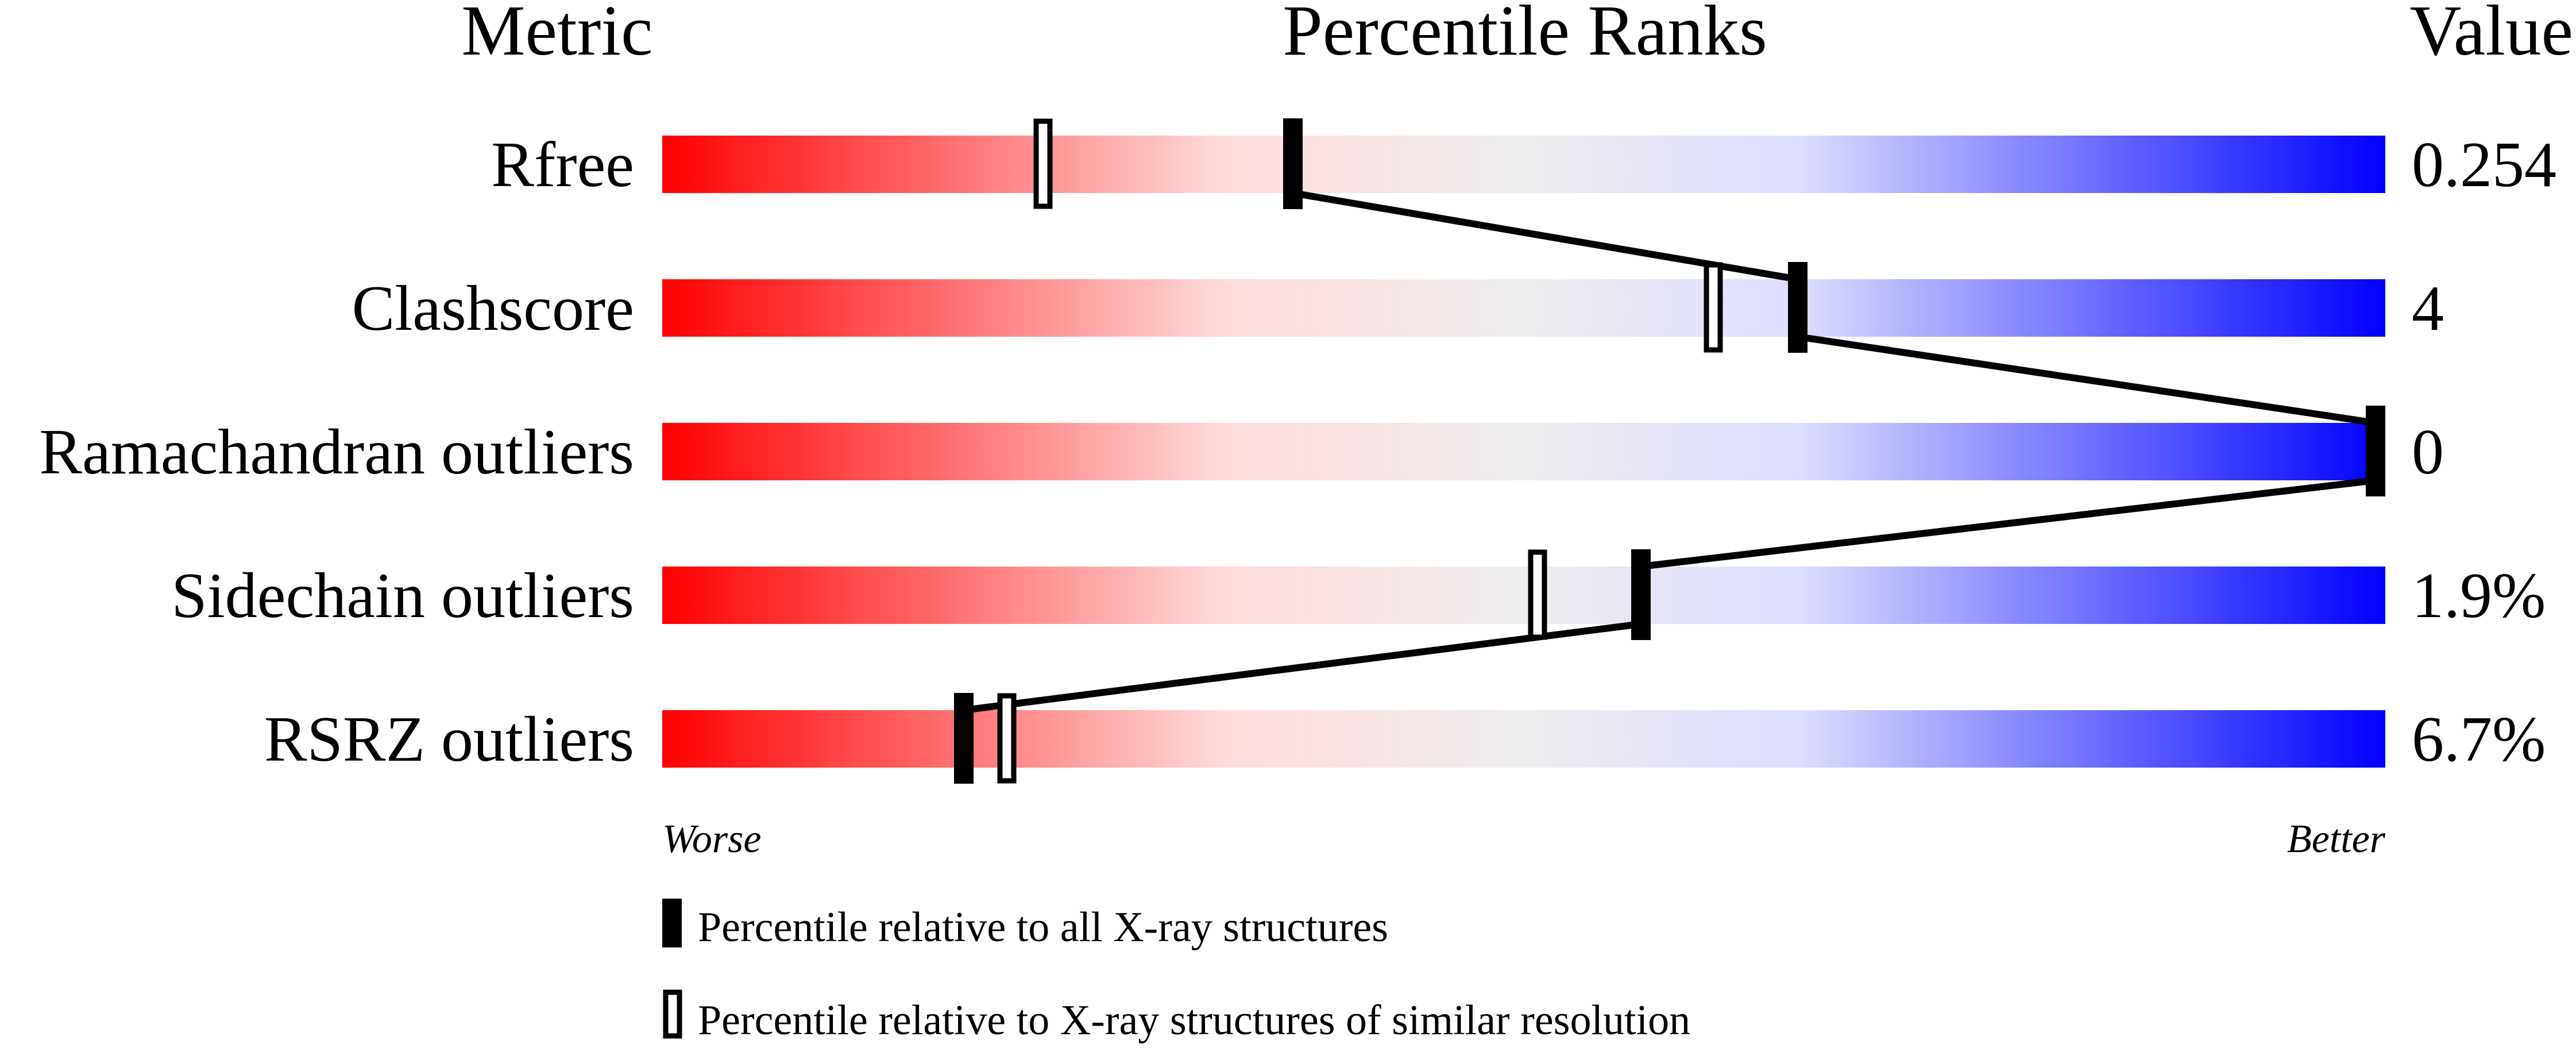 Image resolution: width=2576 pixels, height=1048 pixels. I want to click on metric-value: 1.9%, so click(2479, 595).